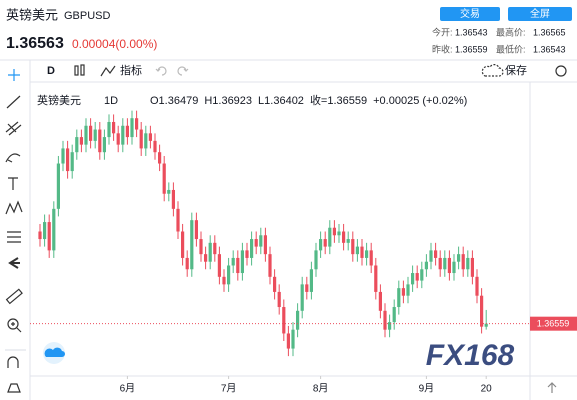 This screenshot has width=577, height=400. Describe the element at coordinates (552, 387) in the screenshot. I see `settings-corner` at that location.